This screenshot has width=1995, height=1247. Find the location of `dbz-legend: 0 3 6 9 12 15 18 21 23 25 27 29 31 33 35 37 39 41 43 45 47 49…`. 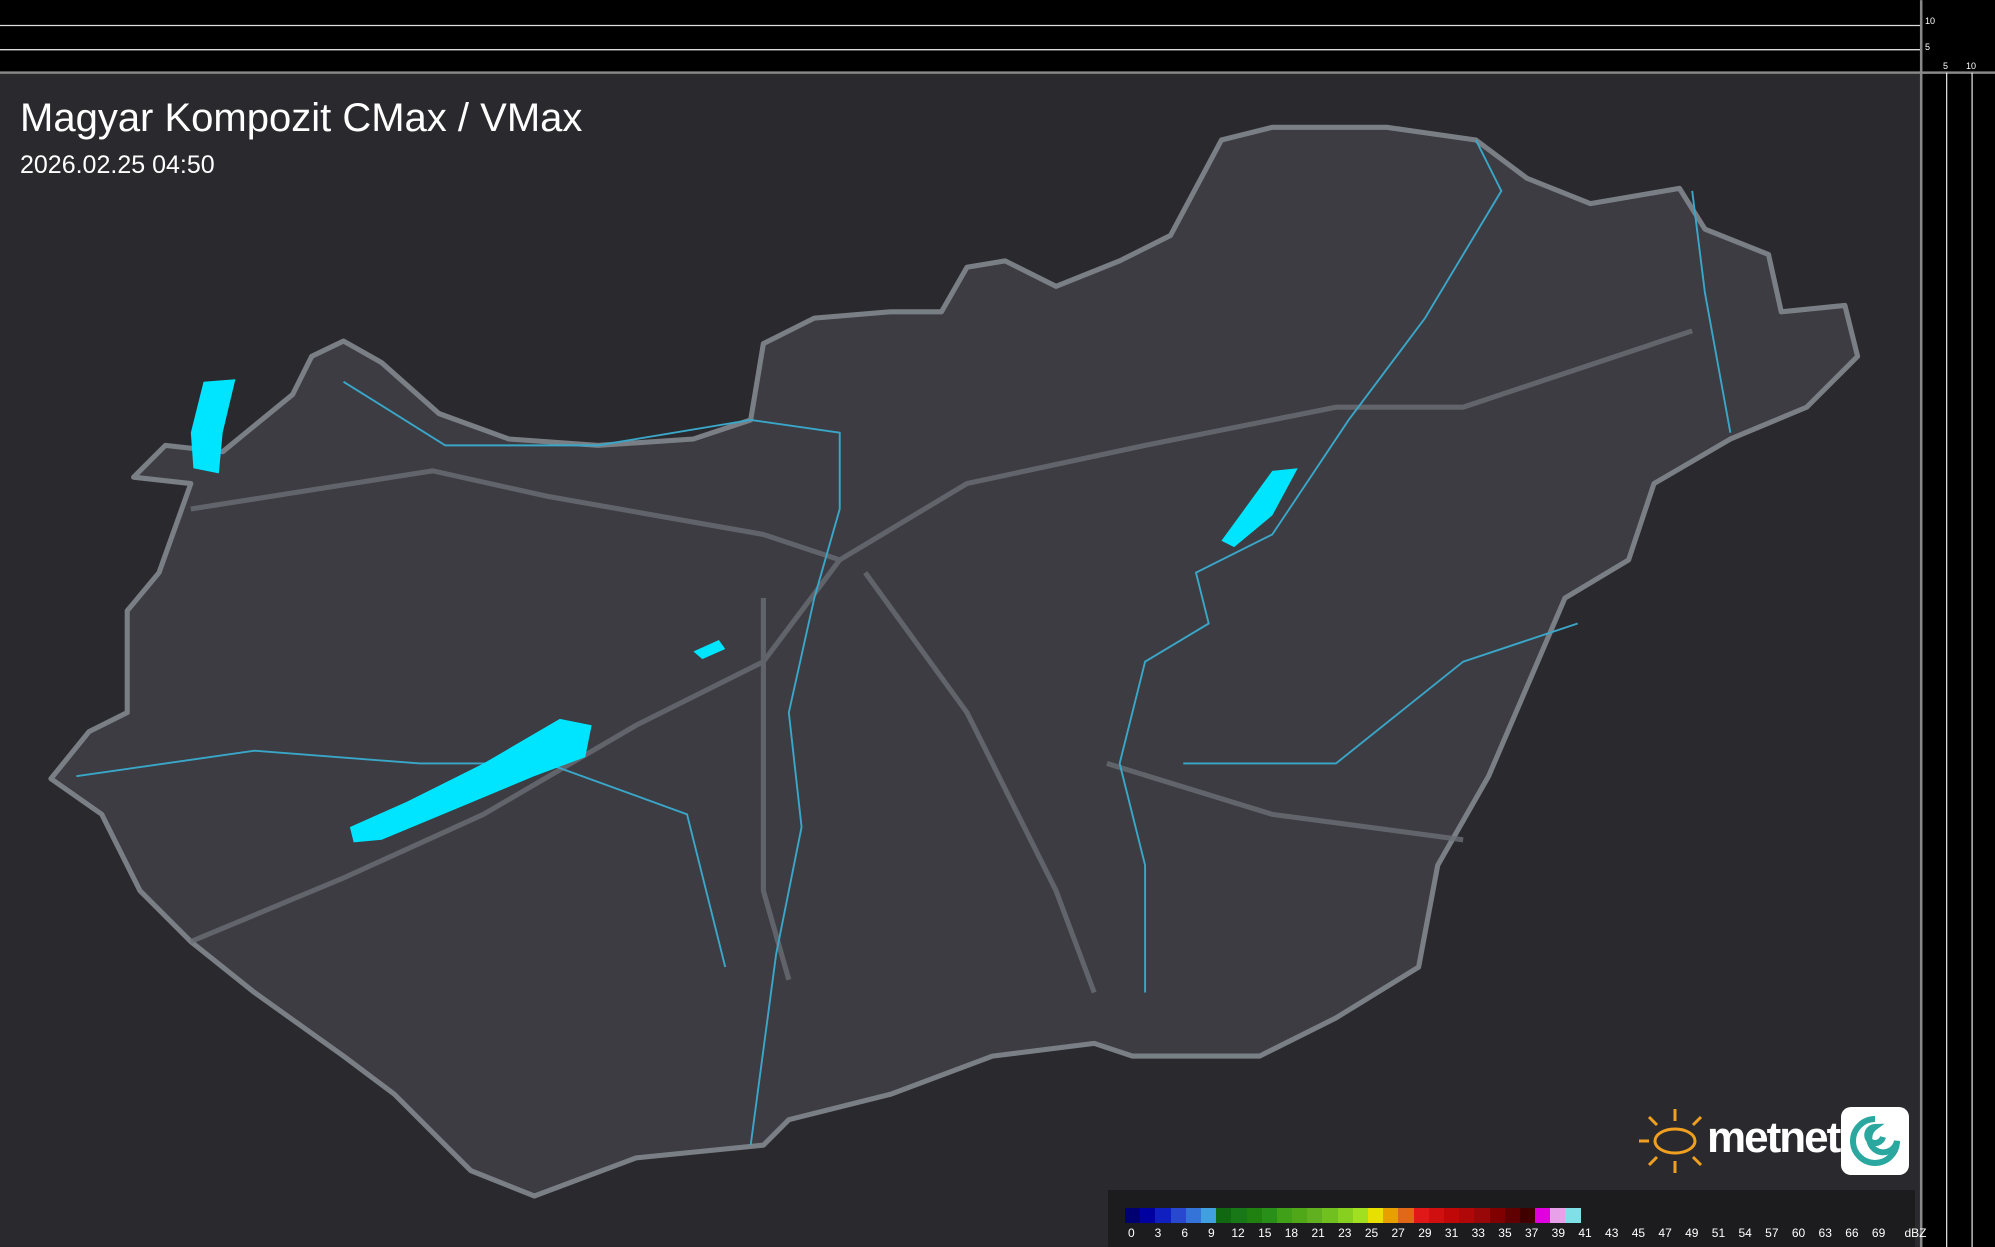

dbz-legend: 0 3 6 9 12 15 18 21 23 25 27 29 31 33 35 37 39 41 43 45 47 49… is located at coordinates (1517, 1218).